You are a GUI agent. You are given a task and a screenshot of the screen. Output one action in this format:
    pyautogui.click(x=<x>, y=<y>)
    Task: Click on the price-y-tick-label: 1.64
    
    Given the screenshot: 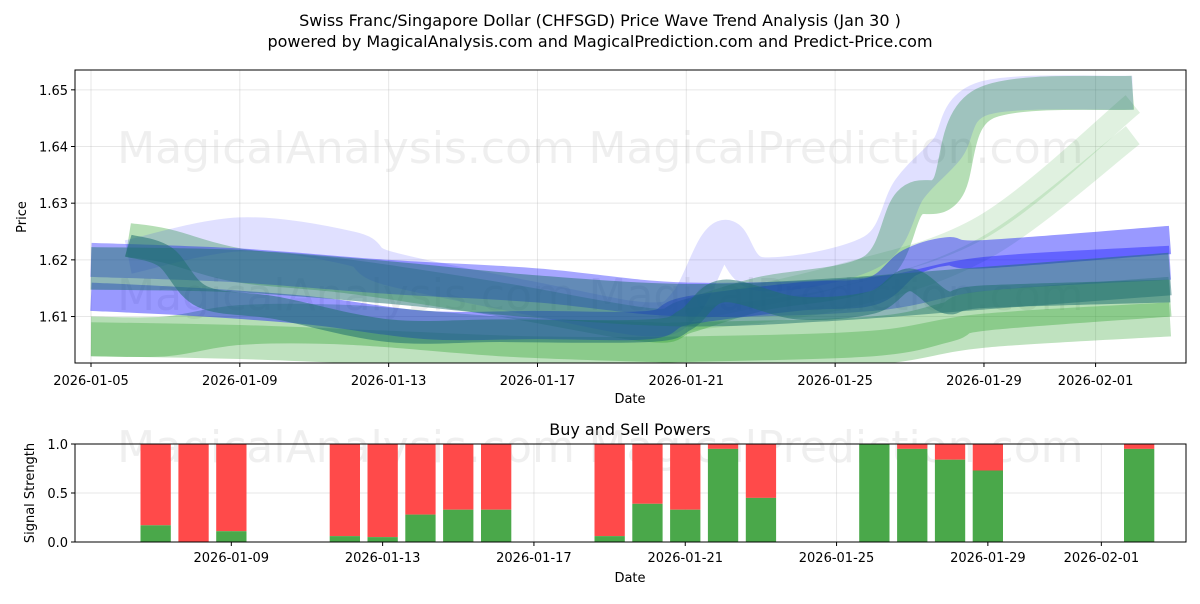 What is the action you would take?
    pyautogui.click(x=53, y=148)
    